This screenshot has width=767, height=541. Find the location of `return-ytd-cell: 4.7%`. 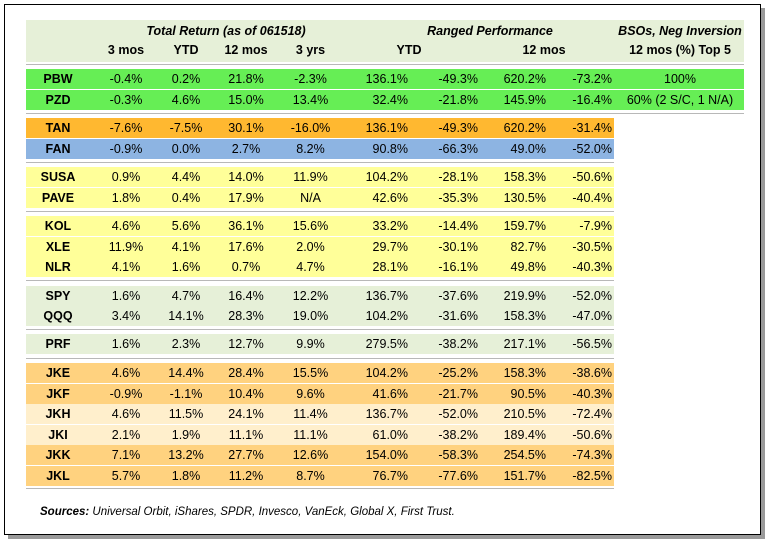

return-ytd-cell: 4.7% is located at coordinates (186, 296).